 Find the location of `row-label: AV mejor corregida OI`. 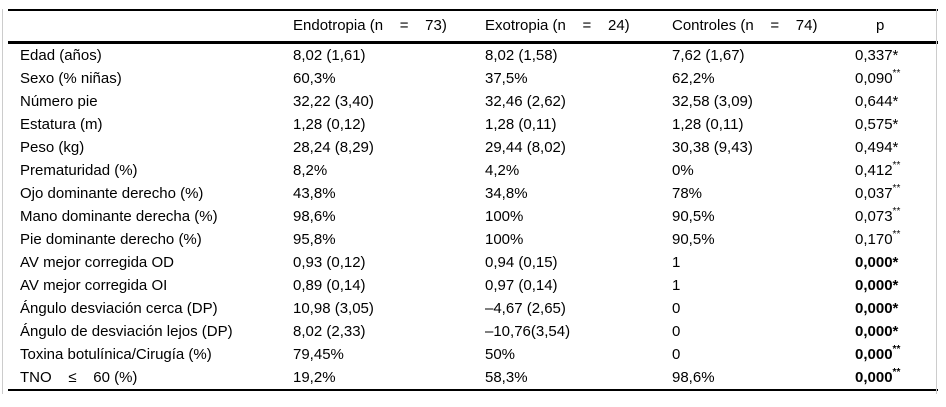

row-label: AV mejor corregida OI is located at coordinates (94, 285).